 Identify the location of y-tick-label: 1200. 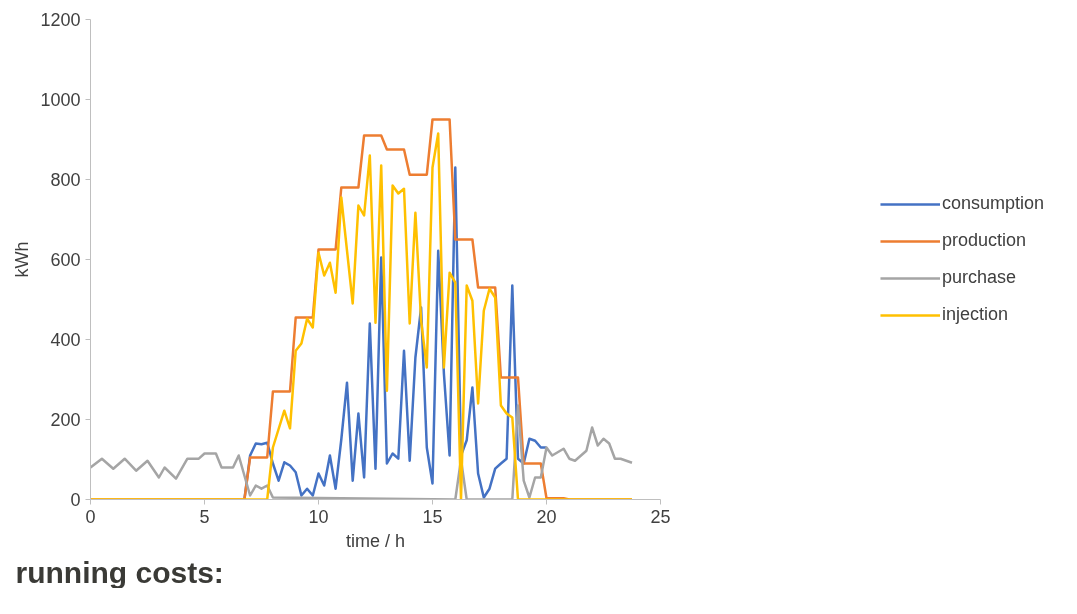
(60, 20).